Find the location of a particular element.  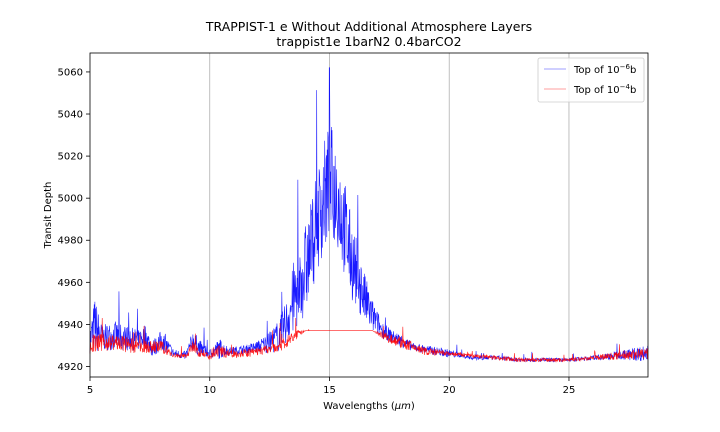

y-tick-label: 5020 is located at coordinates (70, 157).